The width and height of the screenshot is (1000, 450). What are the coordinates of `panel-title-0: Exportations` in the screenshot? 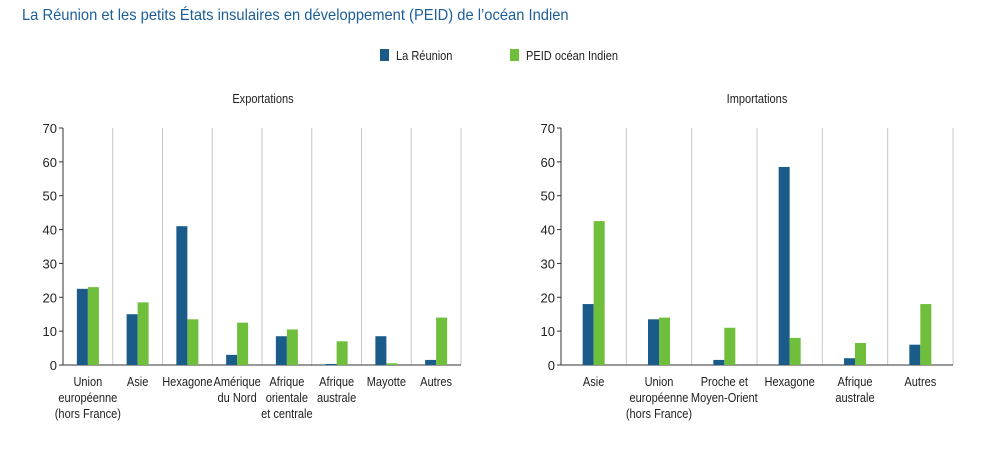 It's located at (262, 98).